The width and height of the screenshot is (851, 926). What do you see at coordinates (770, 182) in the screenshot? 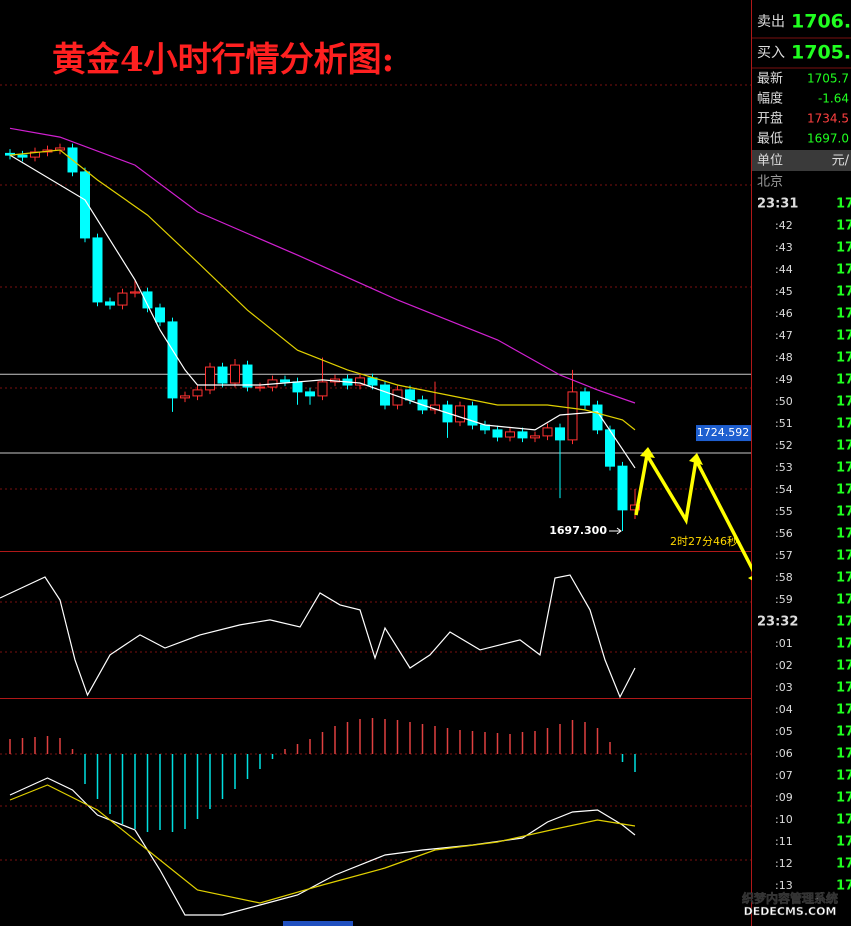
I see `city: 北京` at bounding box center [770, 182].